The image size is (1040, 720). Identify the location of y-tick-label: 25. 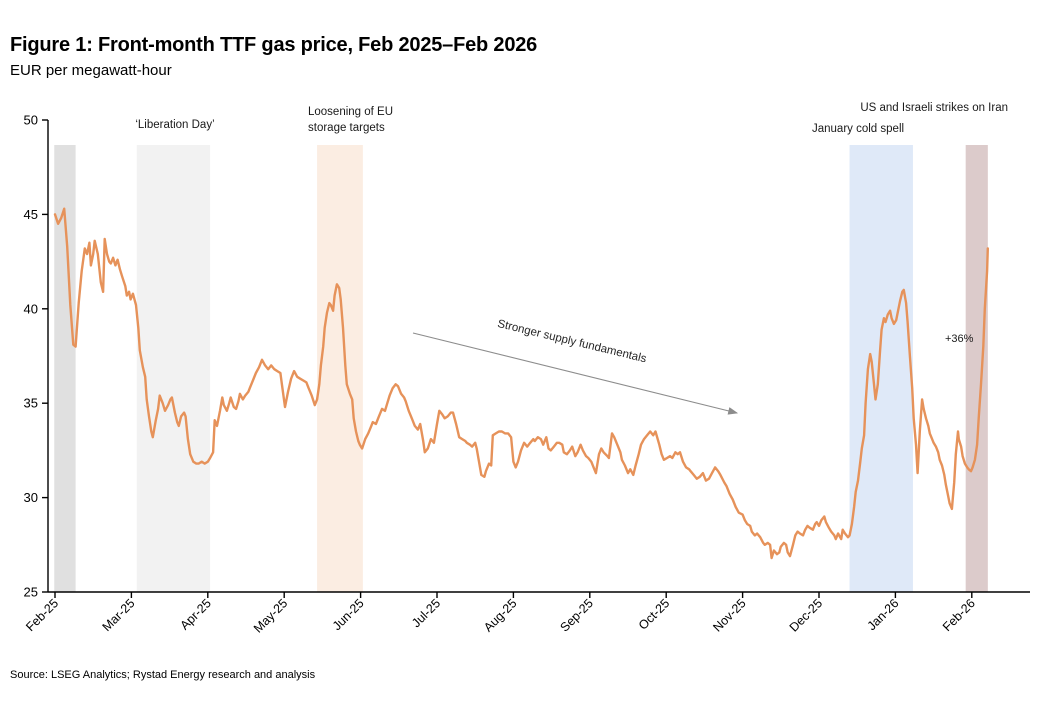
(31, 592).